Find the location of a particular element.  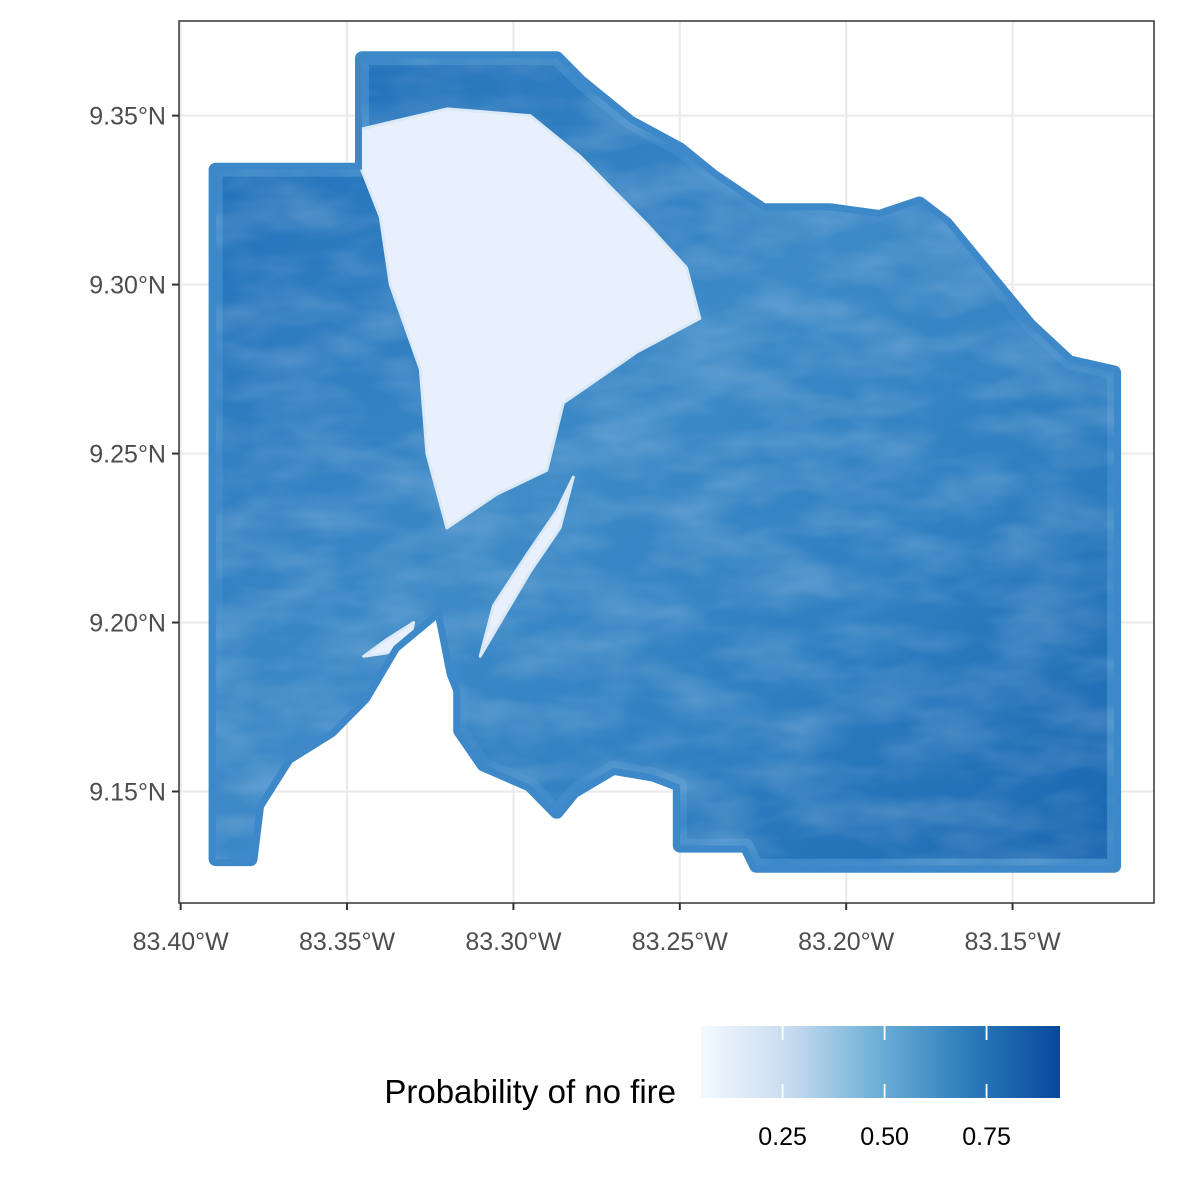

low-zone-north is located at coordinates (523, 318).